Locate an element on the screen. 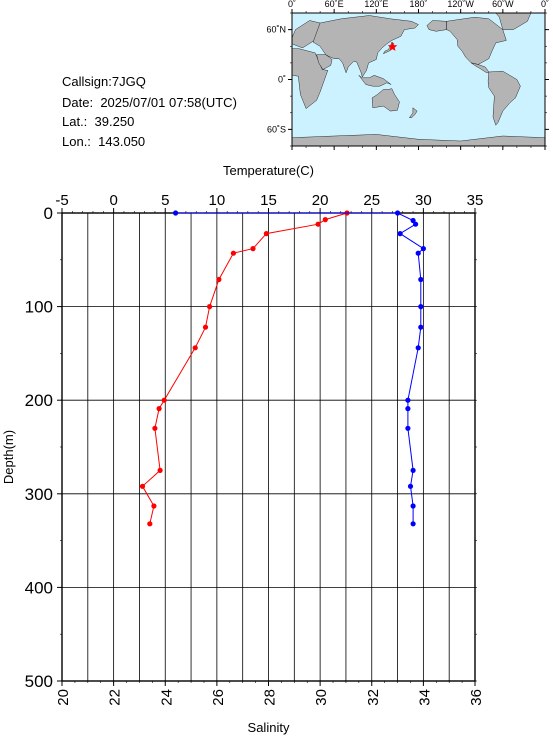  y-axis-tick-label: 100 is located at coordinates (39, 307).